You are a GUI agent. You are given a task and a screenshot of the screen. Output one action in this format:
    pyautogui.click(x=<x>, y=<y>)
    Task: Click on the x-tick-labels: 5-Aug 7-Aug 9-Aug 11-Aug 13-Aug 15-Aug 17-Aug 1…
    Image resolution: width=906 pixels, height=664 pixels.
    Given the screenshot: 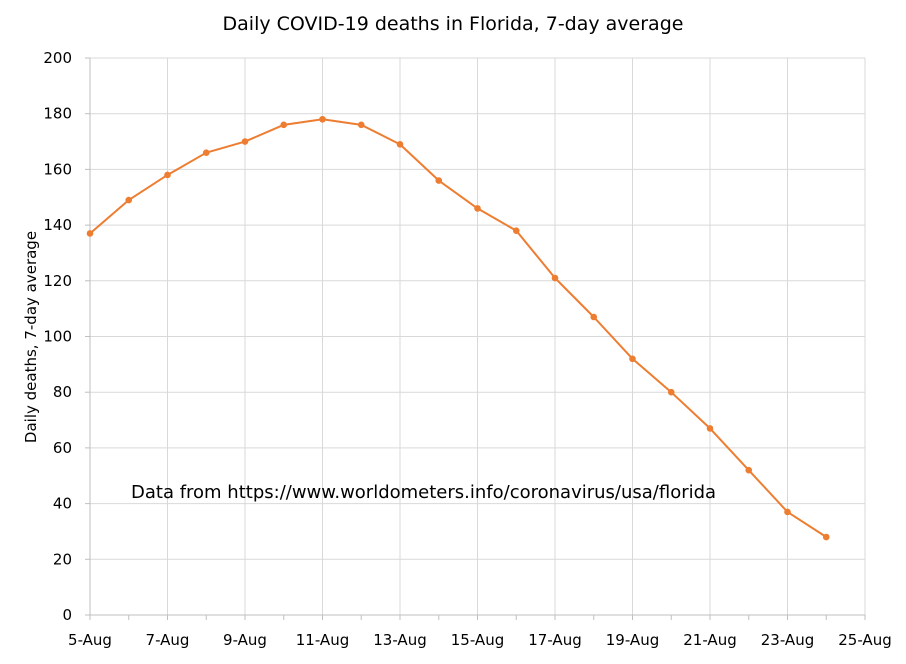 What is the action you would take?
    pyautogui.click(x=480, y=640)
    